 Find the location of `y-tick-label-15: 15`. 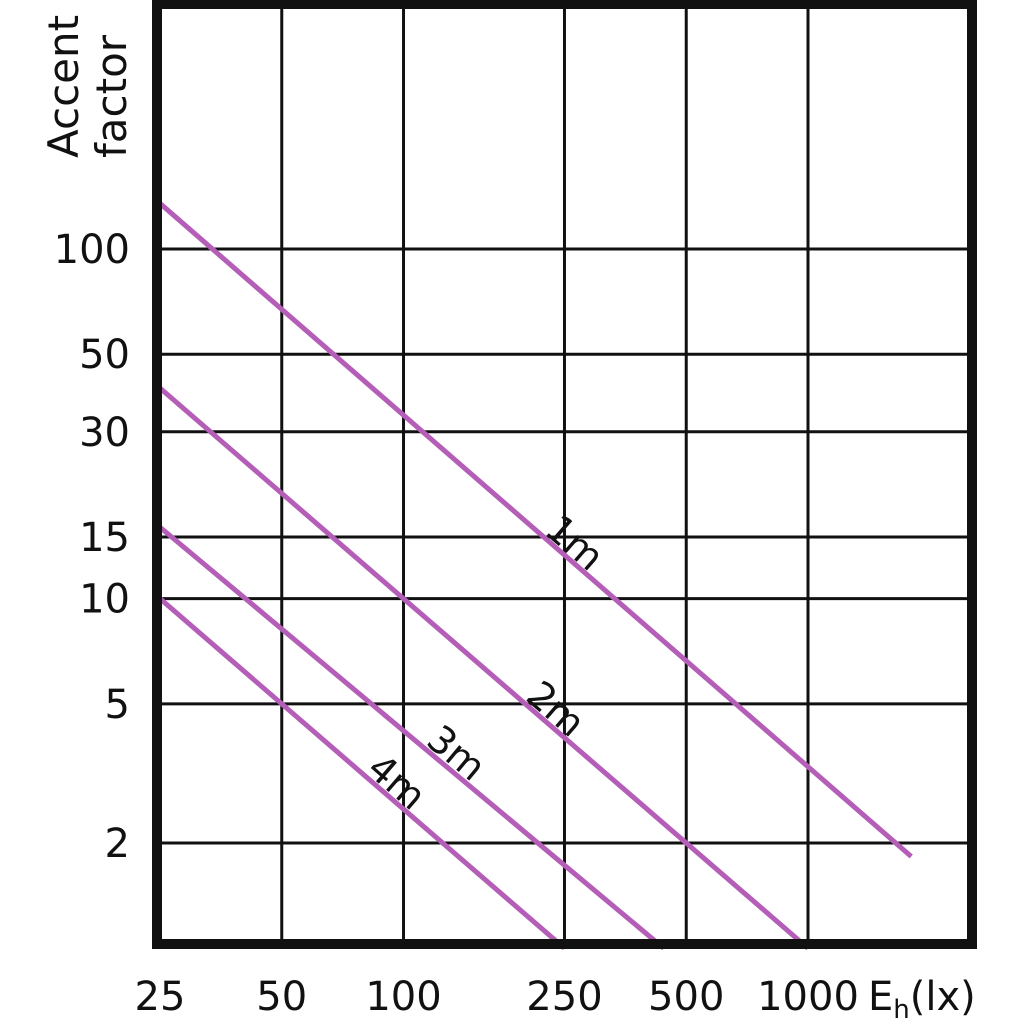

y-tick-label-15: 15 is located at coordinates (104, 538).